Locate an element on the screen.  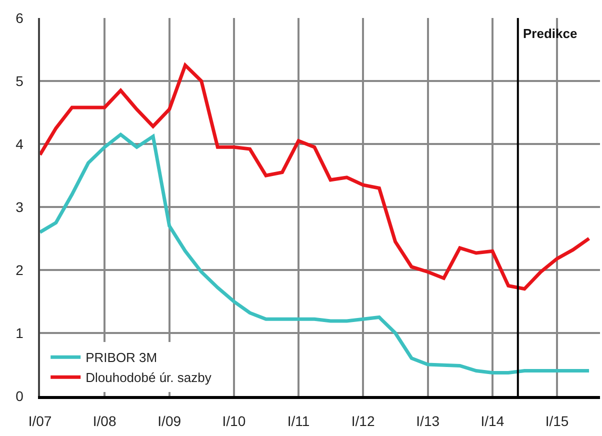
x-tick-label: I/15 is located at coordinates (557, 420).